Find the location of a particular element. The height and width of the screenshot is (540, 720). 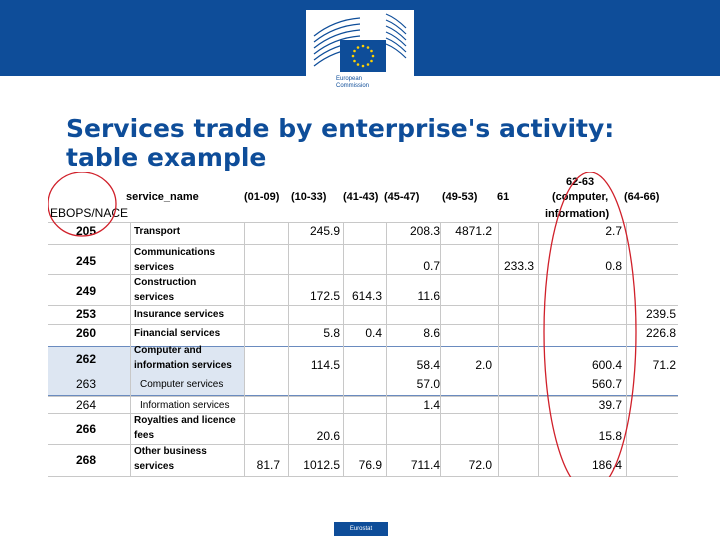

logo-text: European Commission is located at coordinates (352, 83).